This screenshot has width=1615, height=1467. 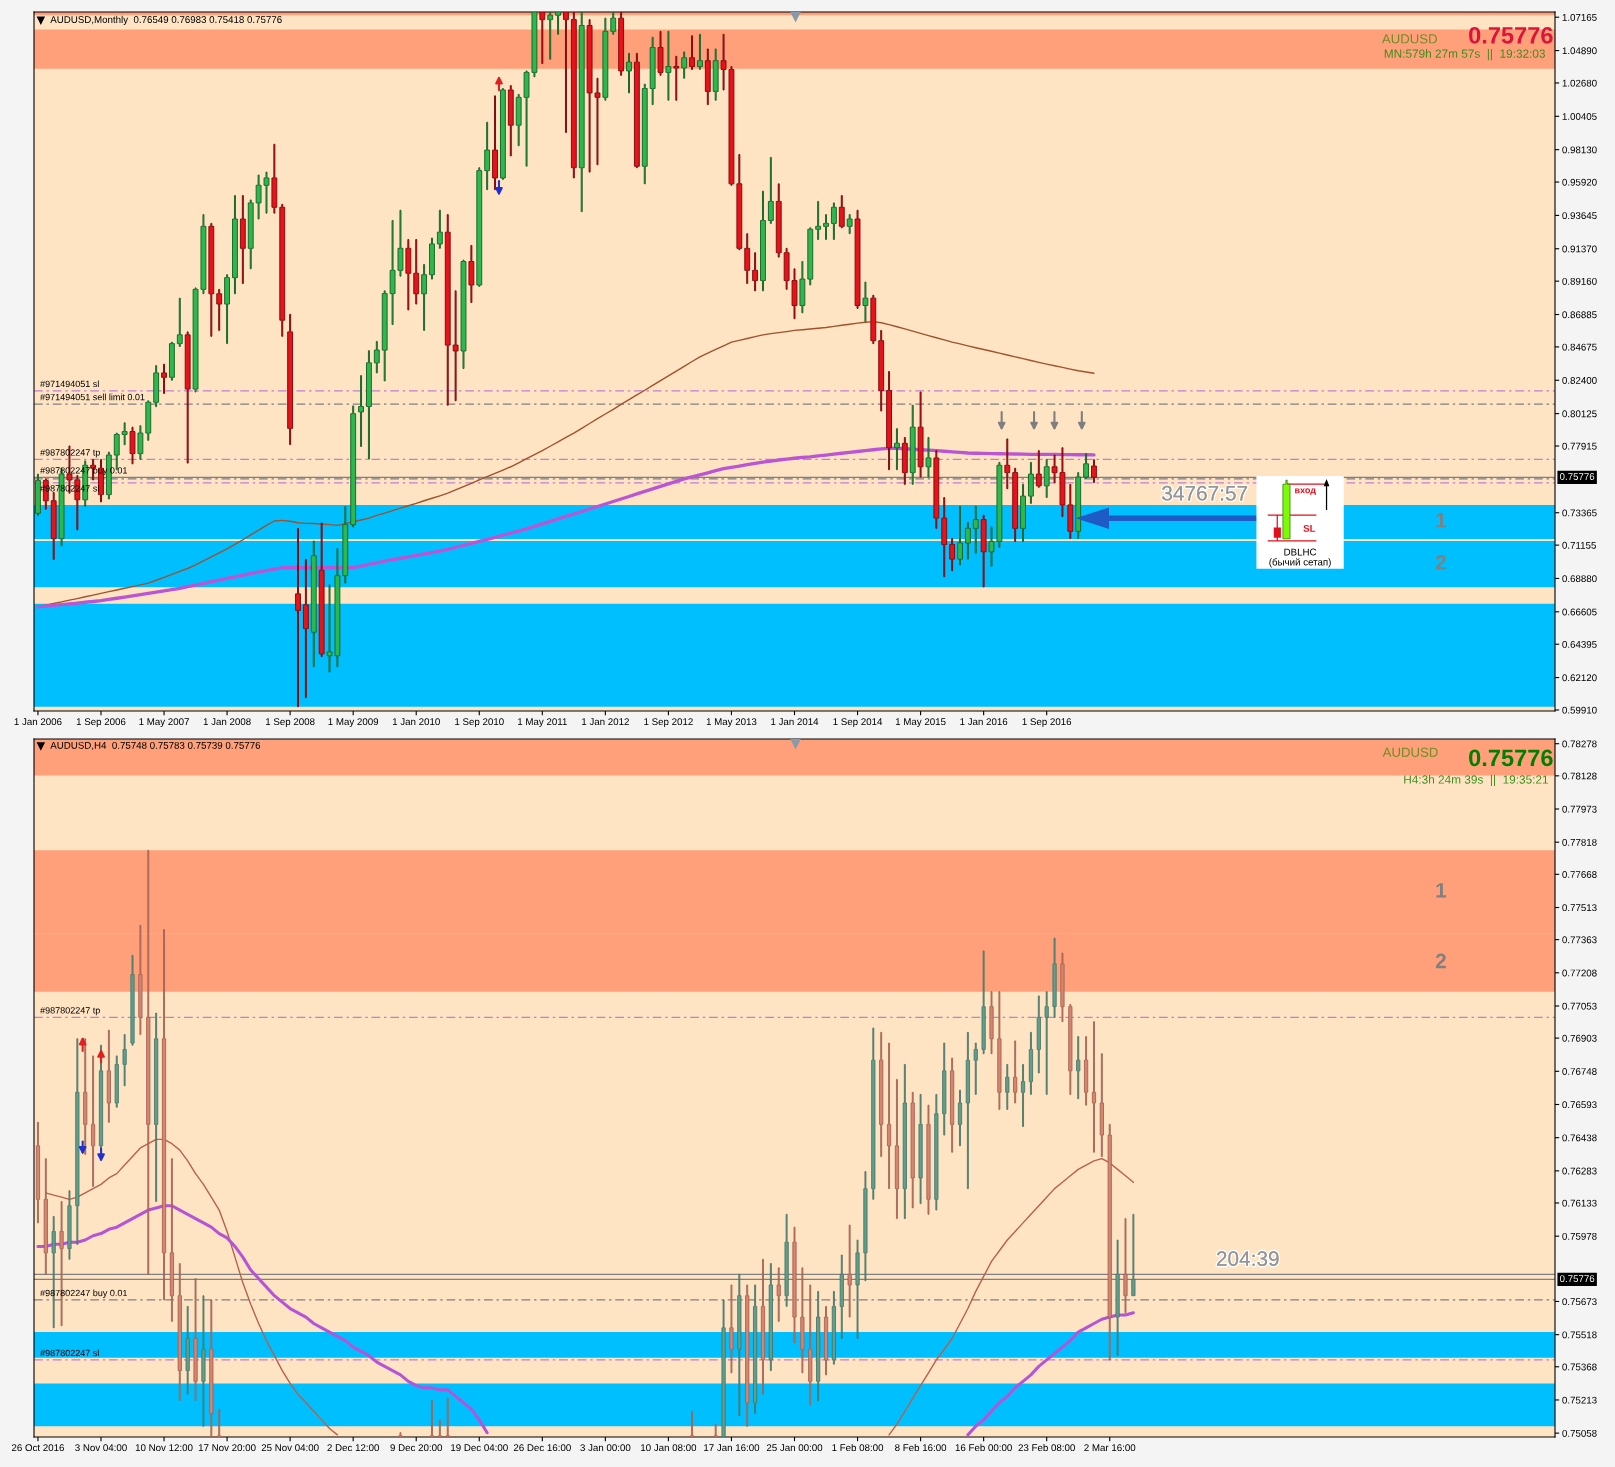 I want to click on annotation: 204:39, so click(x=1247, y=1258).